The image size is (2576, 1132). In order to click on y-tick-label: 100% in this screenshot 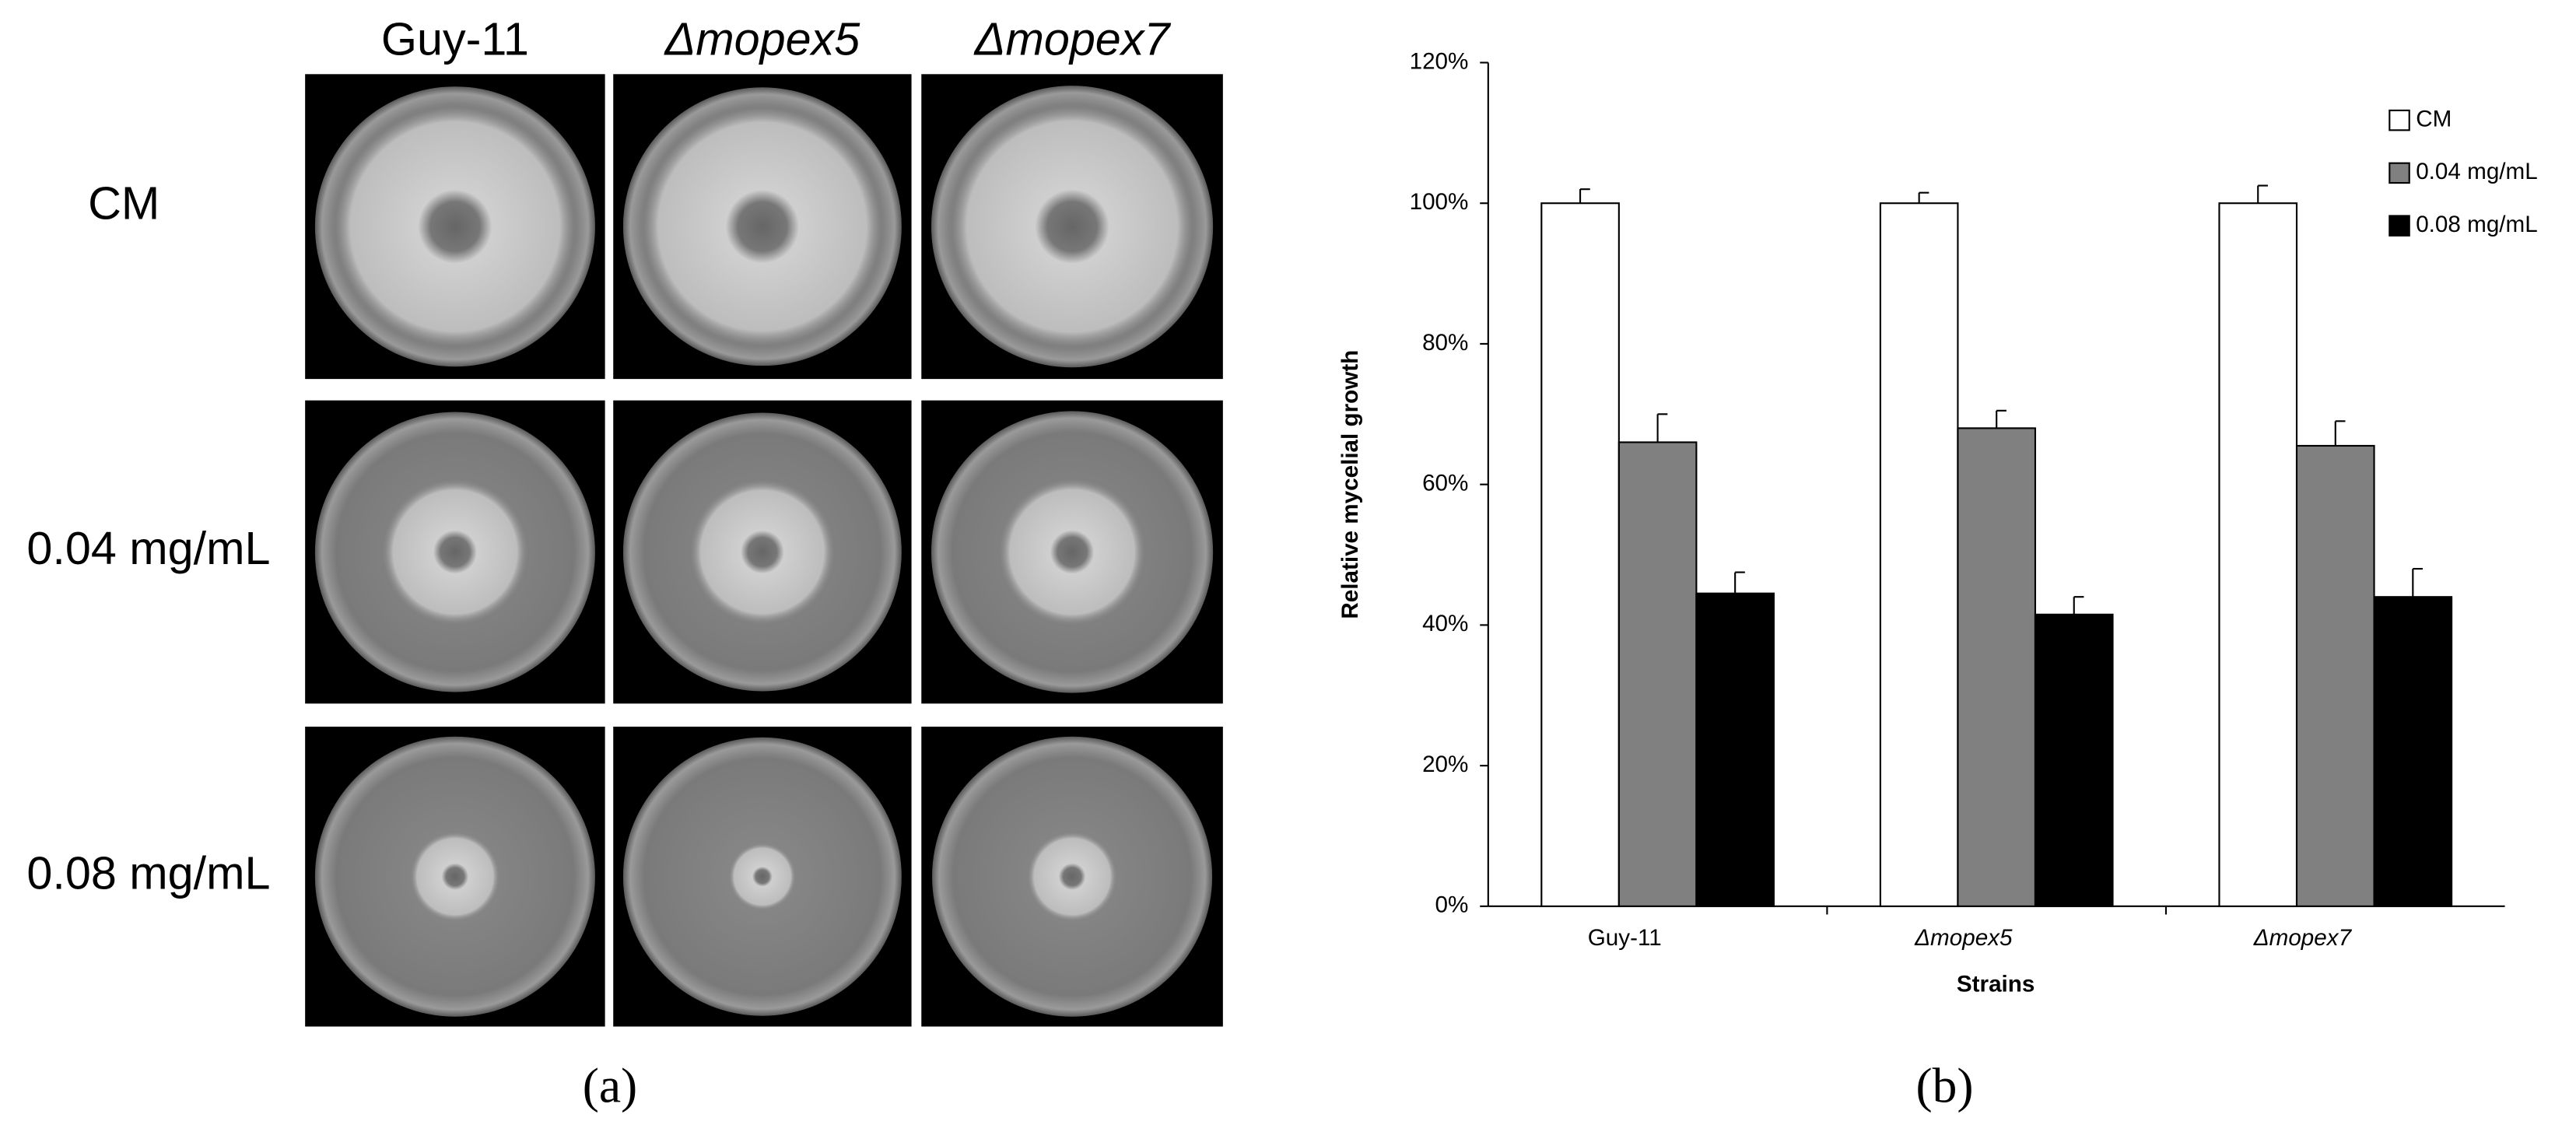, I will do `click(1439, 202)`.